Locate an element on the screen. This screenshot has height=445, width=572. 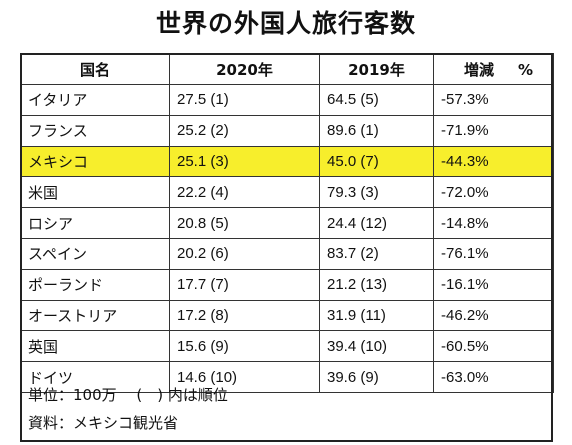
country-cell: イタリア is located at coordinates (95, 100).